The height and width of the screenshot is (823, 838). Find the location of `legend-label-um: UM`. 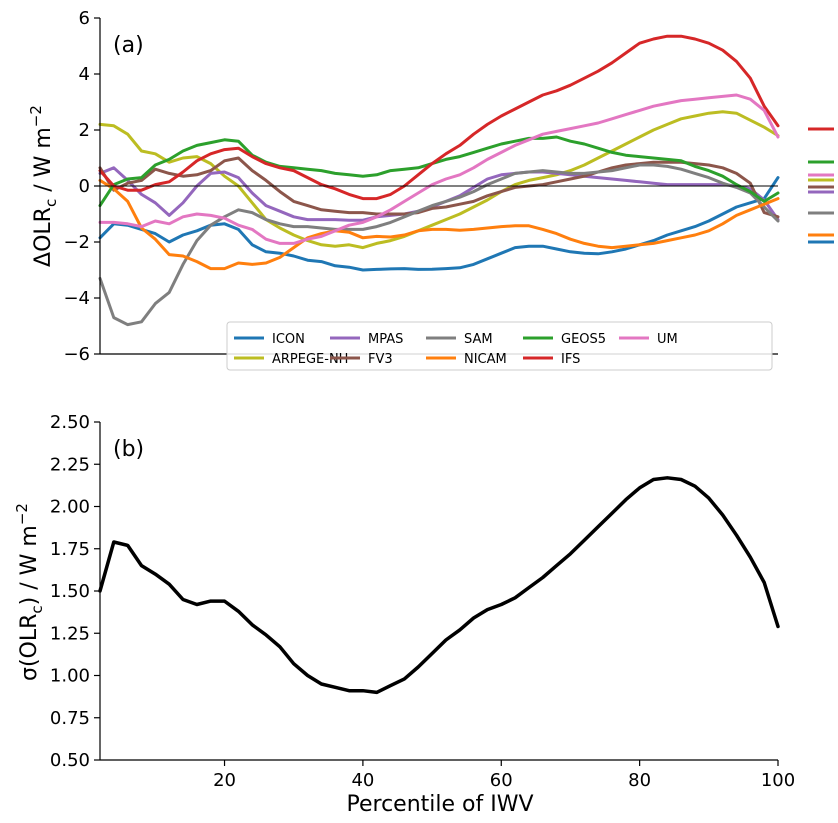

legend-label-um: UM is located at coordinates (667, 339).